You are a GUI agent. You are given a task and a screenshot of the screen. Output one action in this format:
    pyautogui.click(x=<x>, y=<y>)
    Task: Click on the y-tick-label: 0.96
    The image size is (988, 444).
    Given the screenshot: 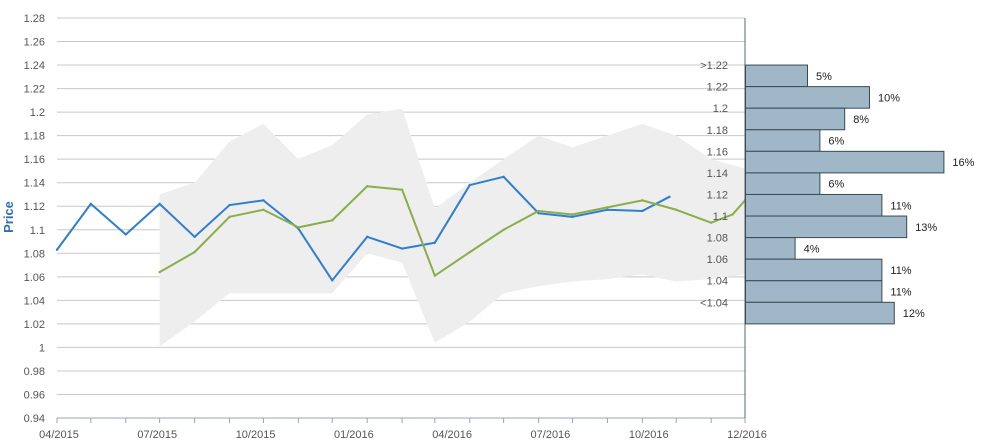 What is the action you would take?
    pyautogui.click(x=34, y=395)
    